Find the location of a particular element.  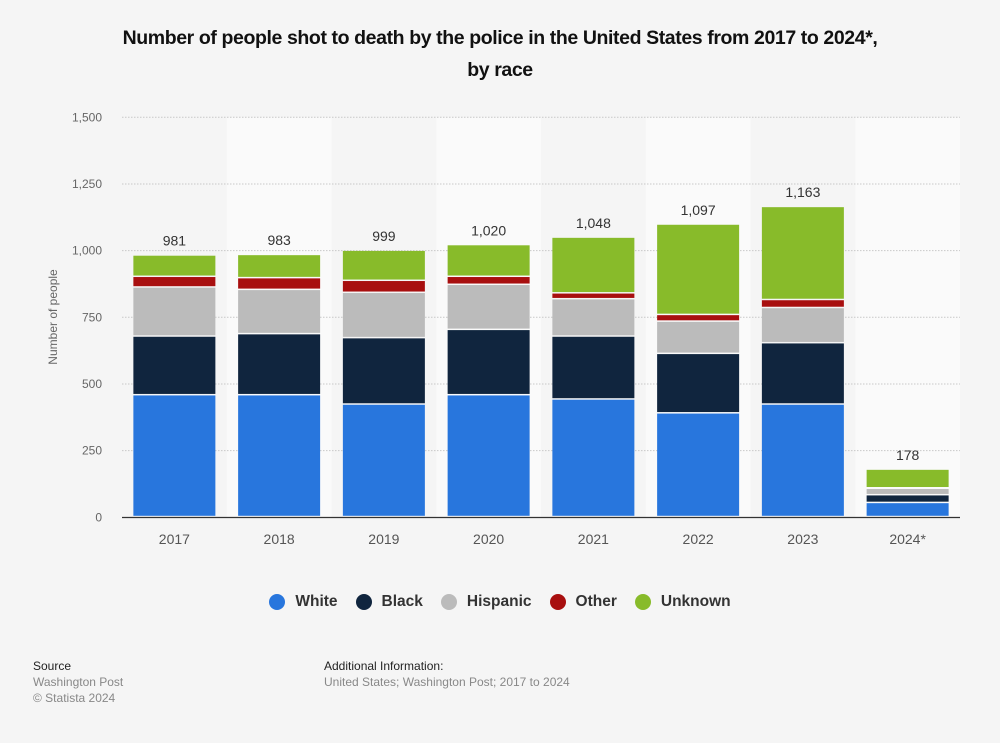

y-tick-label: 500 is located at coordinates (92, 384).